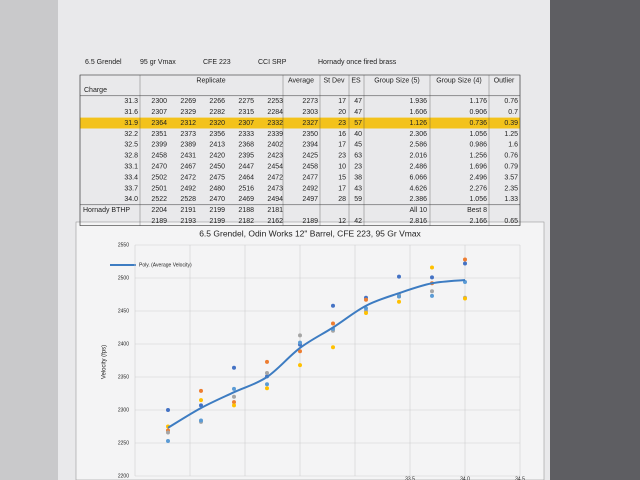  I want to click on table-cell: 2425, so click(310, 156).